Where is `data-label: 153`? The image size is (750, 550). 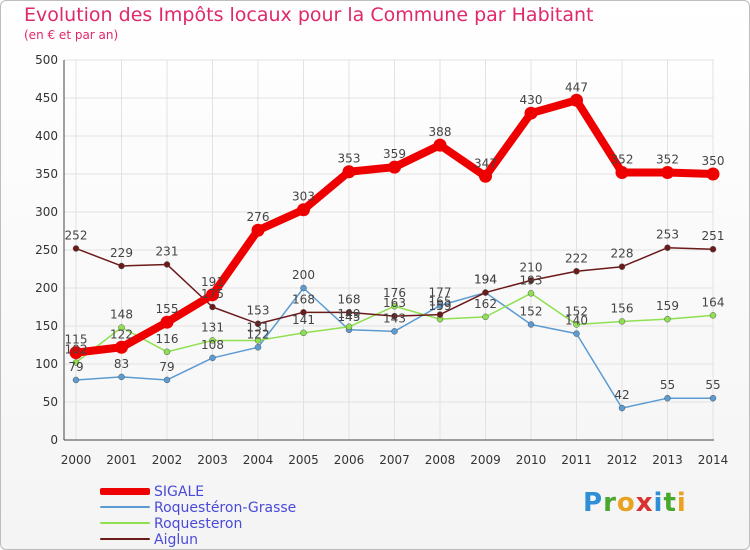 data-label: 153 is located at coordinates (258, 311).